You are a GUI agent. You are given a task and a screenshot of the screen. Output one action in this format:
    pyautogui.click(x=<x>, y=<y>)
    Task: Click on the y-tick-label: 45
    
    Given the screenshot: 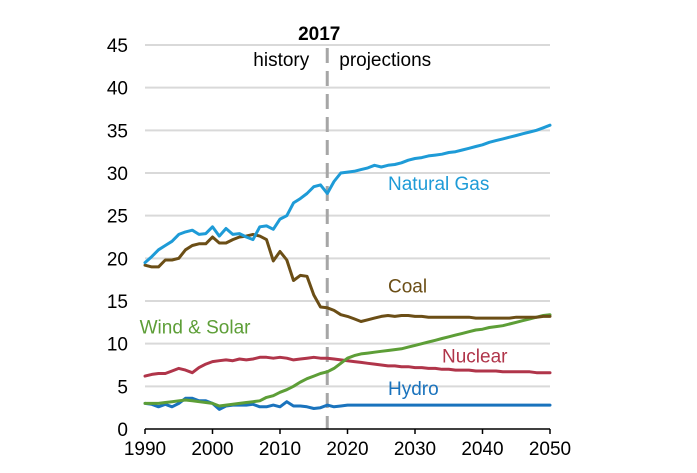 What is the action you would take?
    pyautogui.click(x=117, y=46)
    